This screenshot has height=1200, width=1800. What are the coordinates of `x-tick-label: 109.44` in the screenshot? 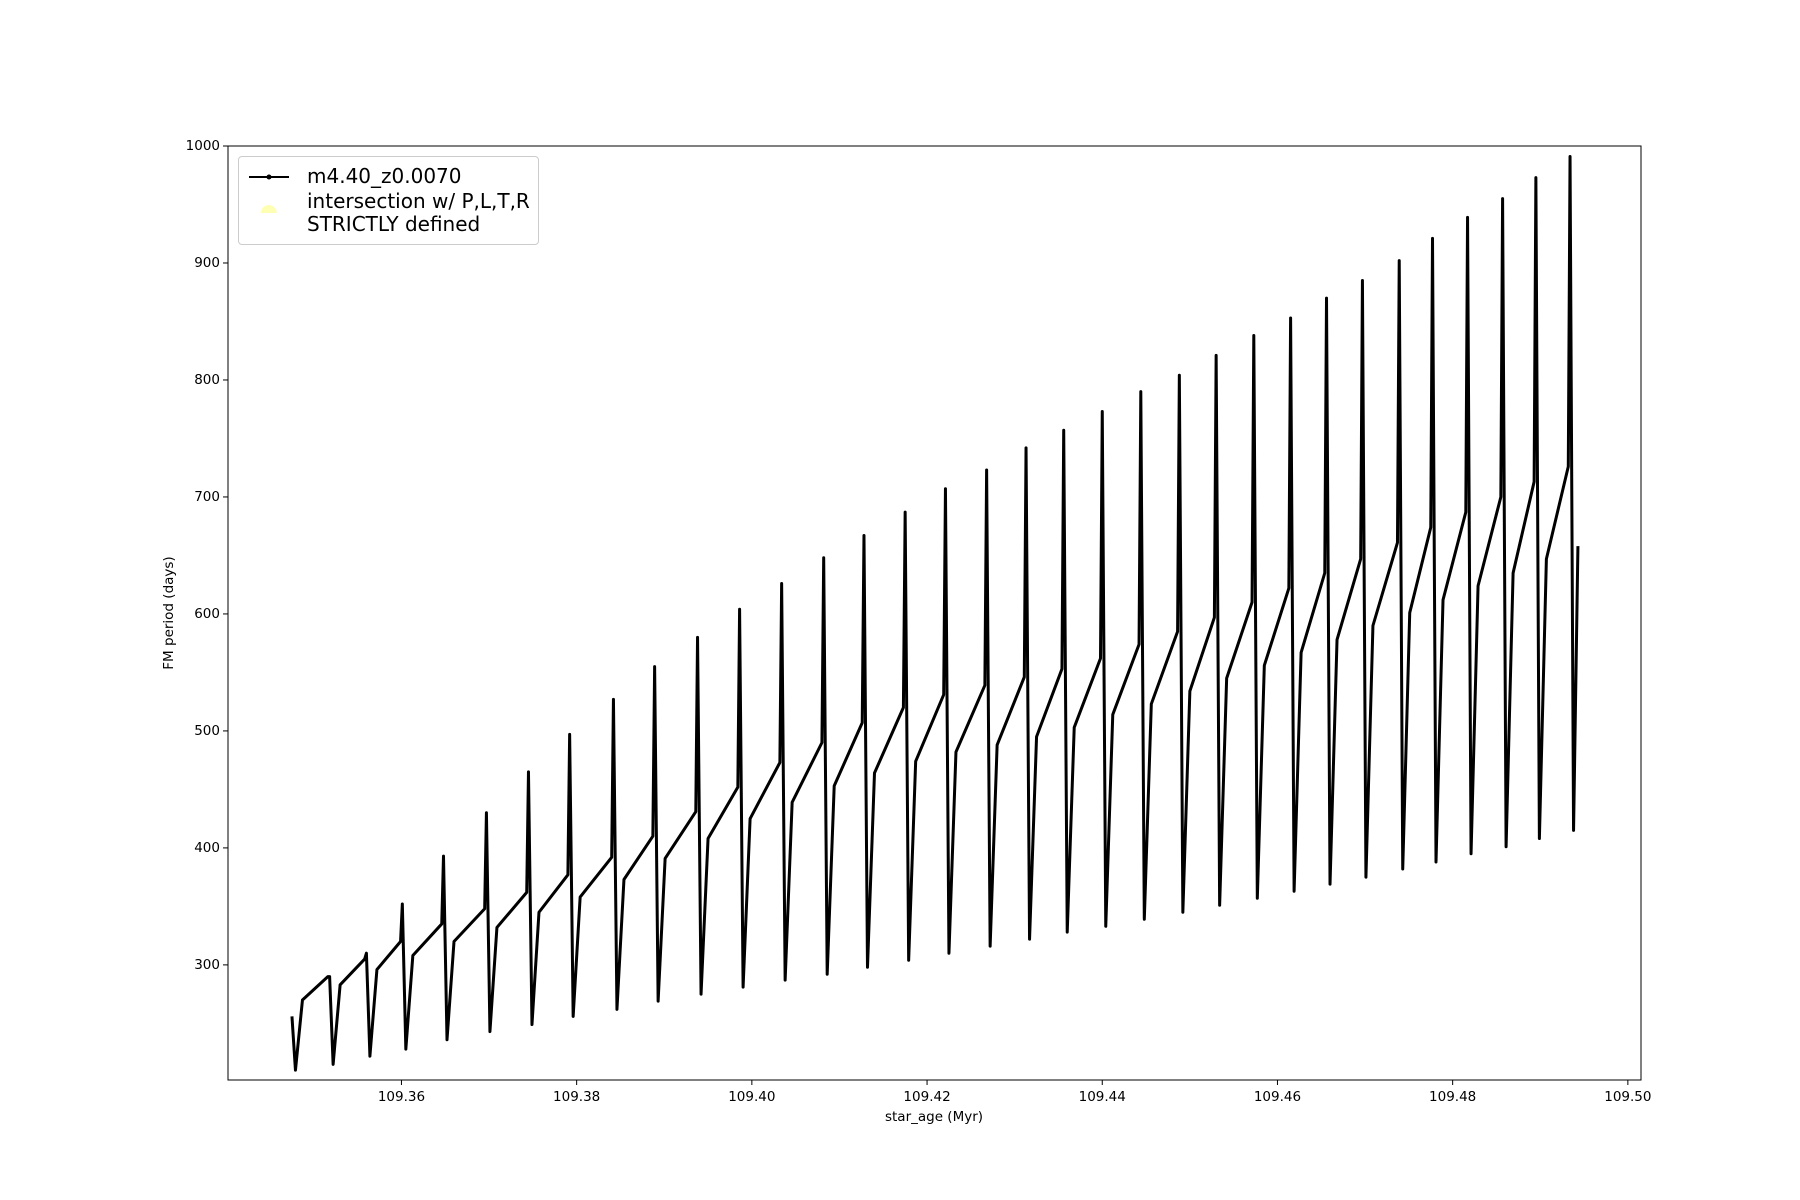 It's located at (1102, 1097).